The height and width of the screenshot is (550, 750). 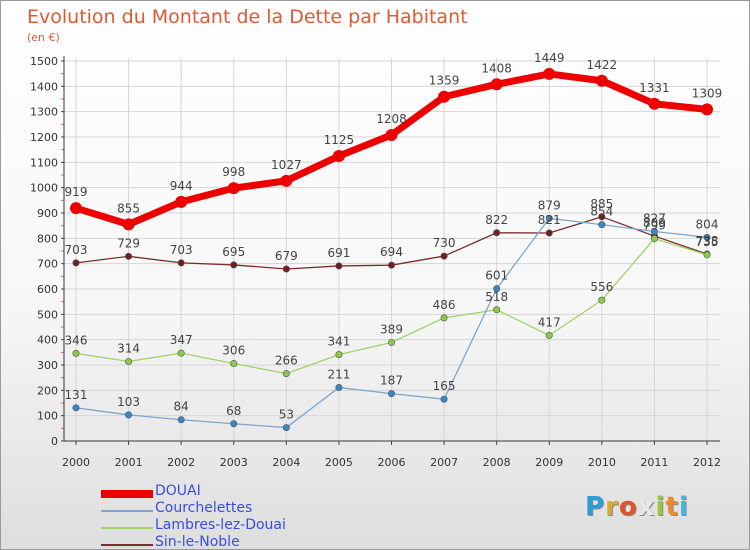 I want to click on data-label-sin-le-noble: 730, so click(x=444, y=243).